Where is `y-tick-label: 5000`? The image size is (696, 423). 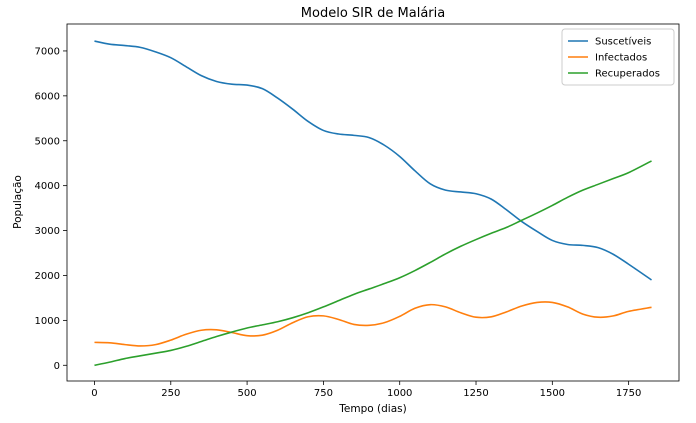 y-tick-label: 5000 is located at coordinates (47, 141).